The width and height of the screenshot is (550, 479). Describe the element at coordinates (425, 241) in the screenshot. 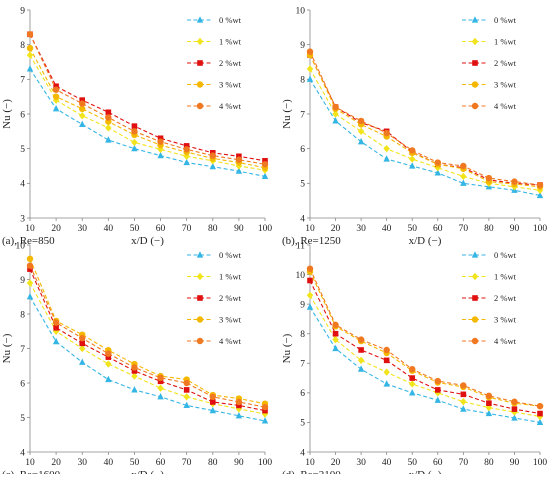

I see `x-axis-label: x/D (−)` at that location.